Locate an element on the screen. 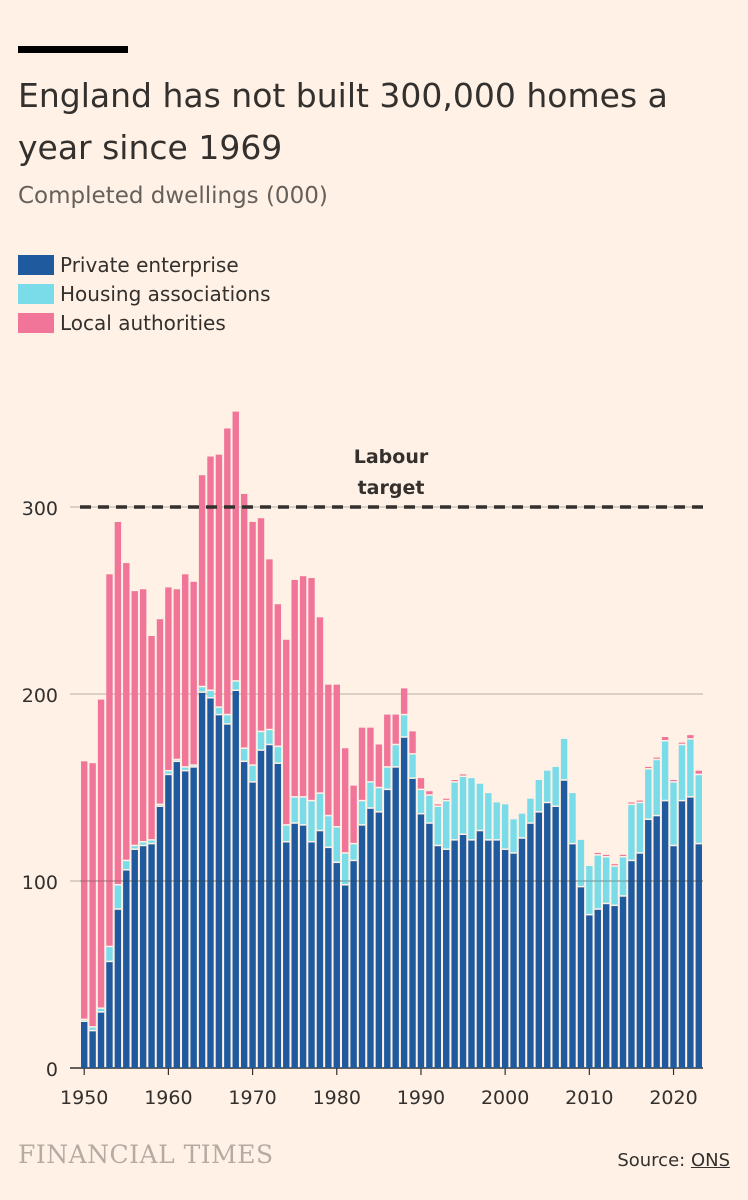  bar-local-authorities-1960 is located at coordinates (168, 679).